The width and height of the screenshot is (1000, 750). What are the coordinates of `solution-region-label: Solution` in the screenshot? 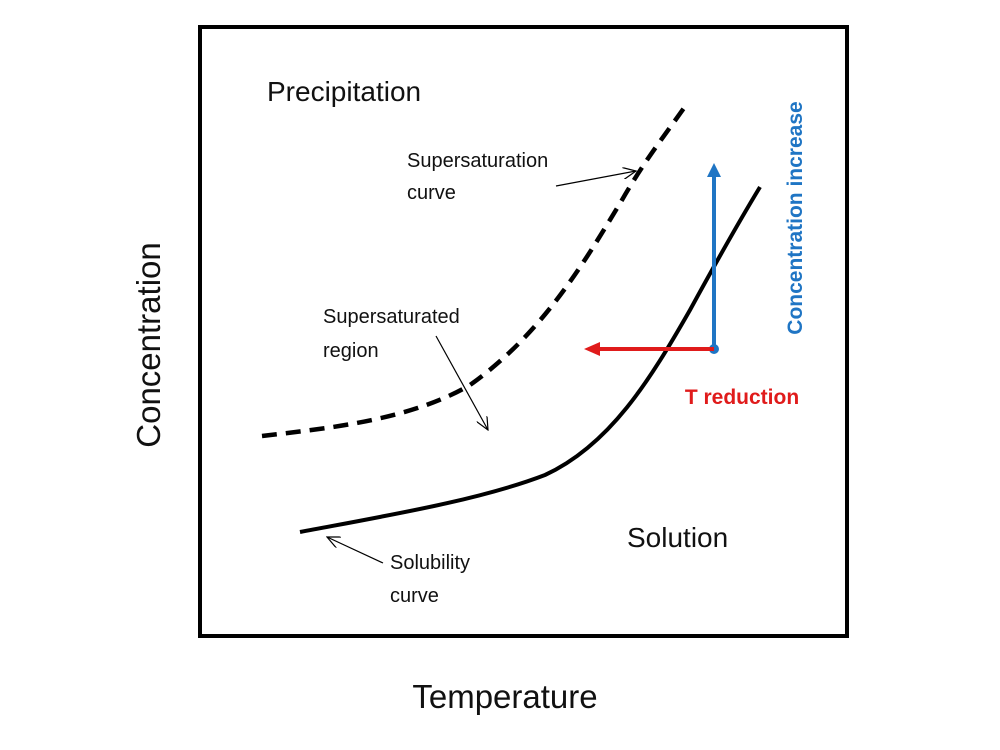 It's located at (677, 537).